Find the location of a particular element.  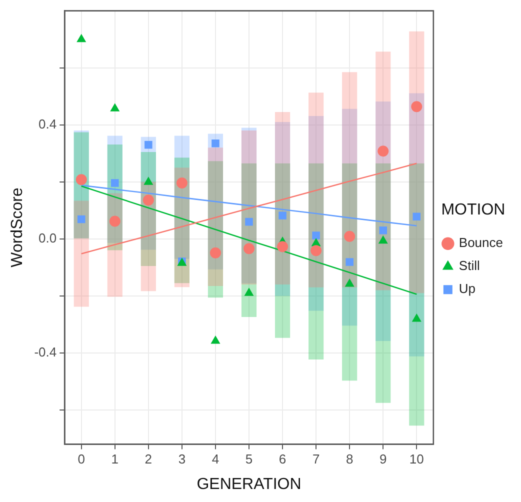

x-tick-label: 10 is located at coordinates (416, 459).